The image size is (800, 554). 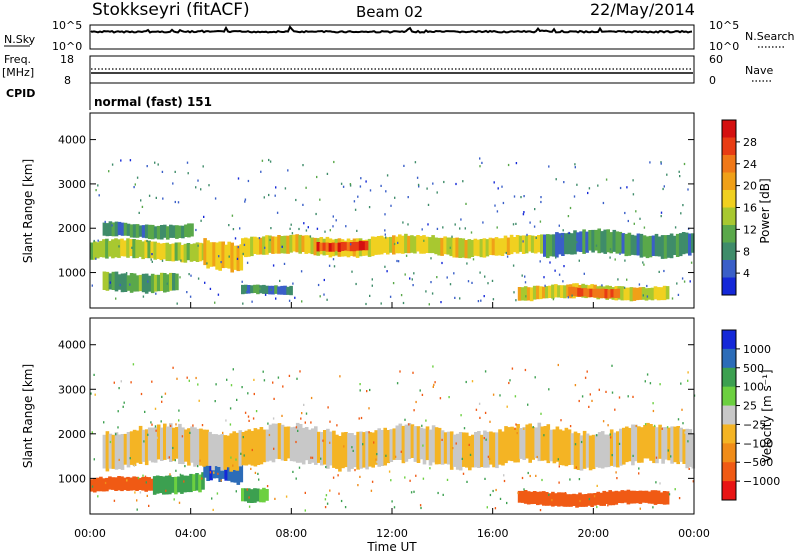 What do you see at coordinates (153, 102) in the screenshot?
I see `cpid-value: normal (fast) 151` at bounding box center [153, 102].